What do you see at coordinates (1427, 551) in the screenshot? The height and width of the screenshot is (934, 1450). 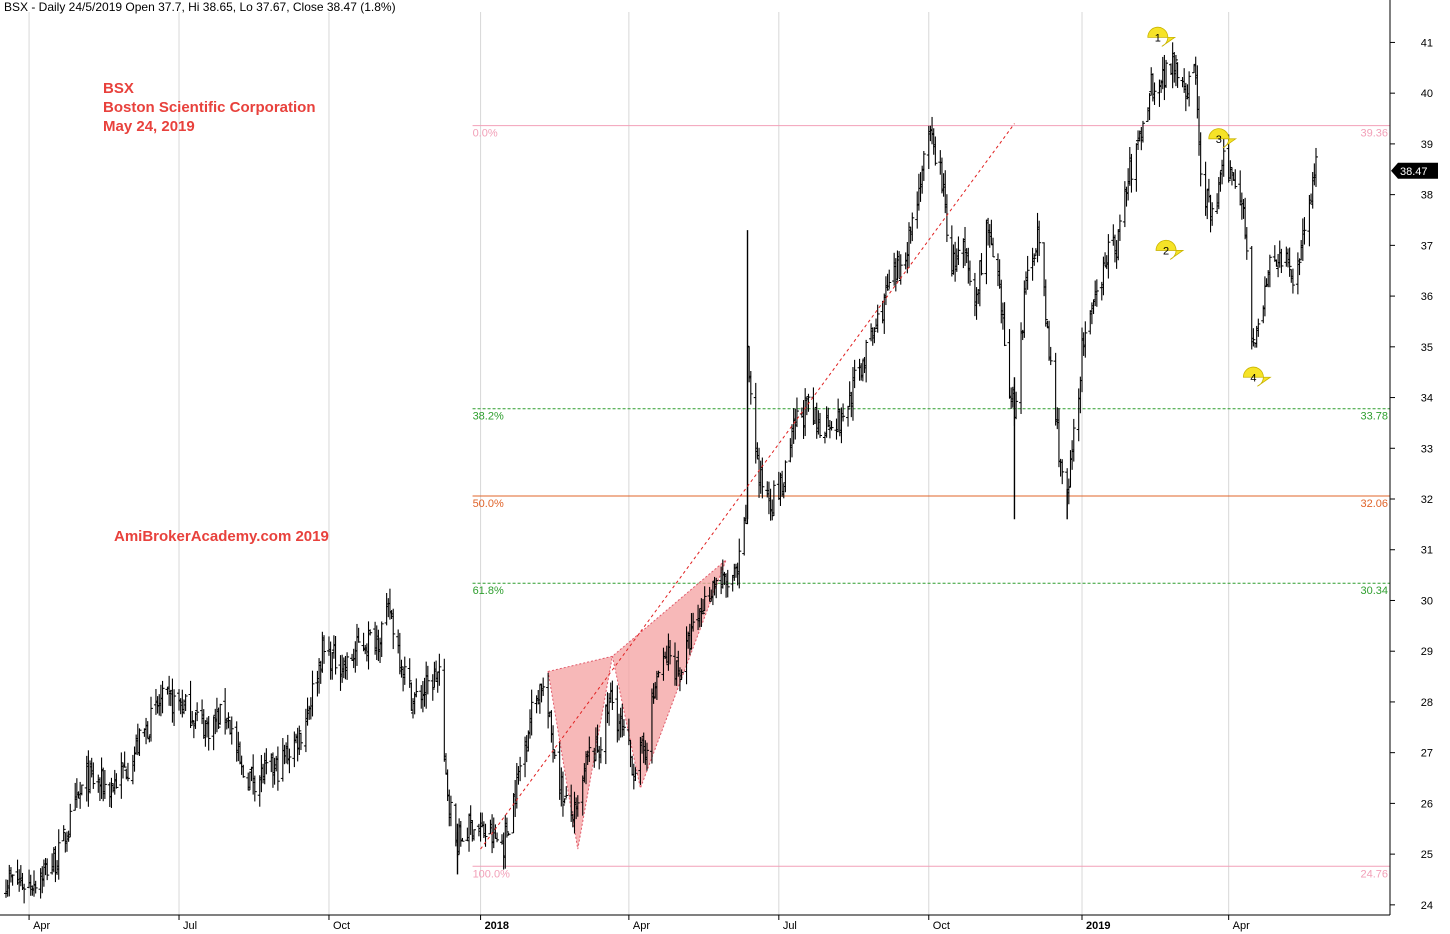 I see `y-tick-label: 31` at bounding box center [1427, 551].